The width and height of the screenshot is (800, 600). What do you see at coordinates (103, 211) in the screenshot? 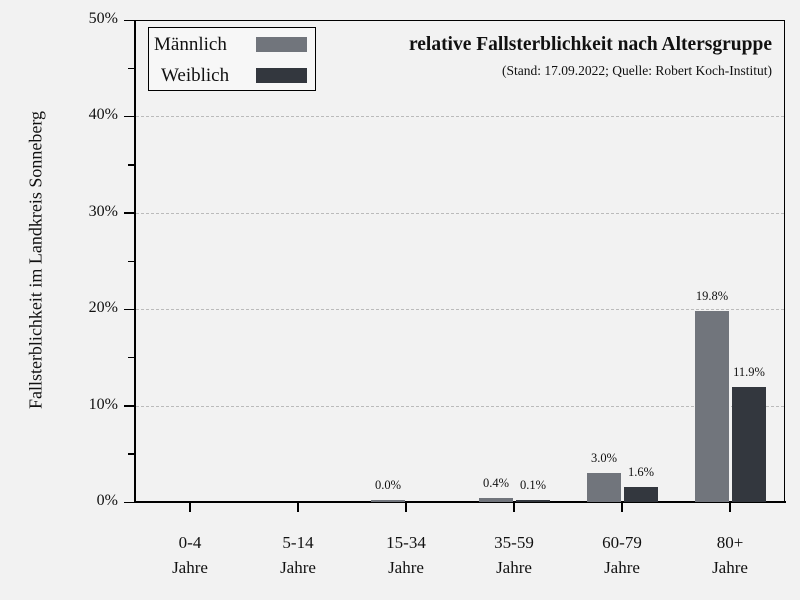
I see `y-tick-label: 30%` at bounding box center [103, 211].